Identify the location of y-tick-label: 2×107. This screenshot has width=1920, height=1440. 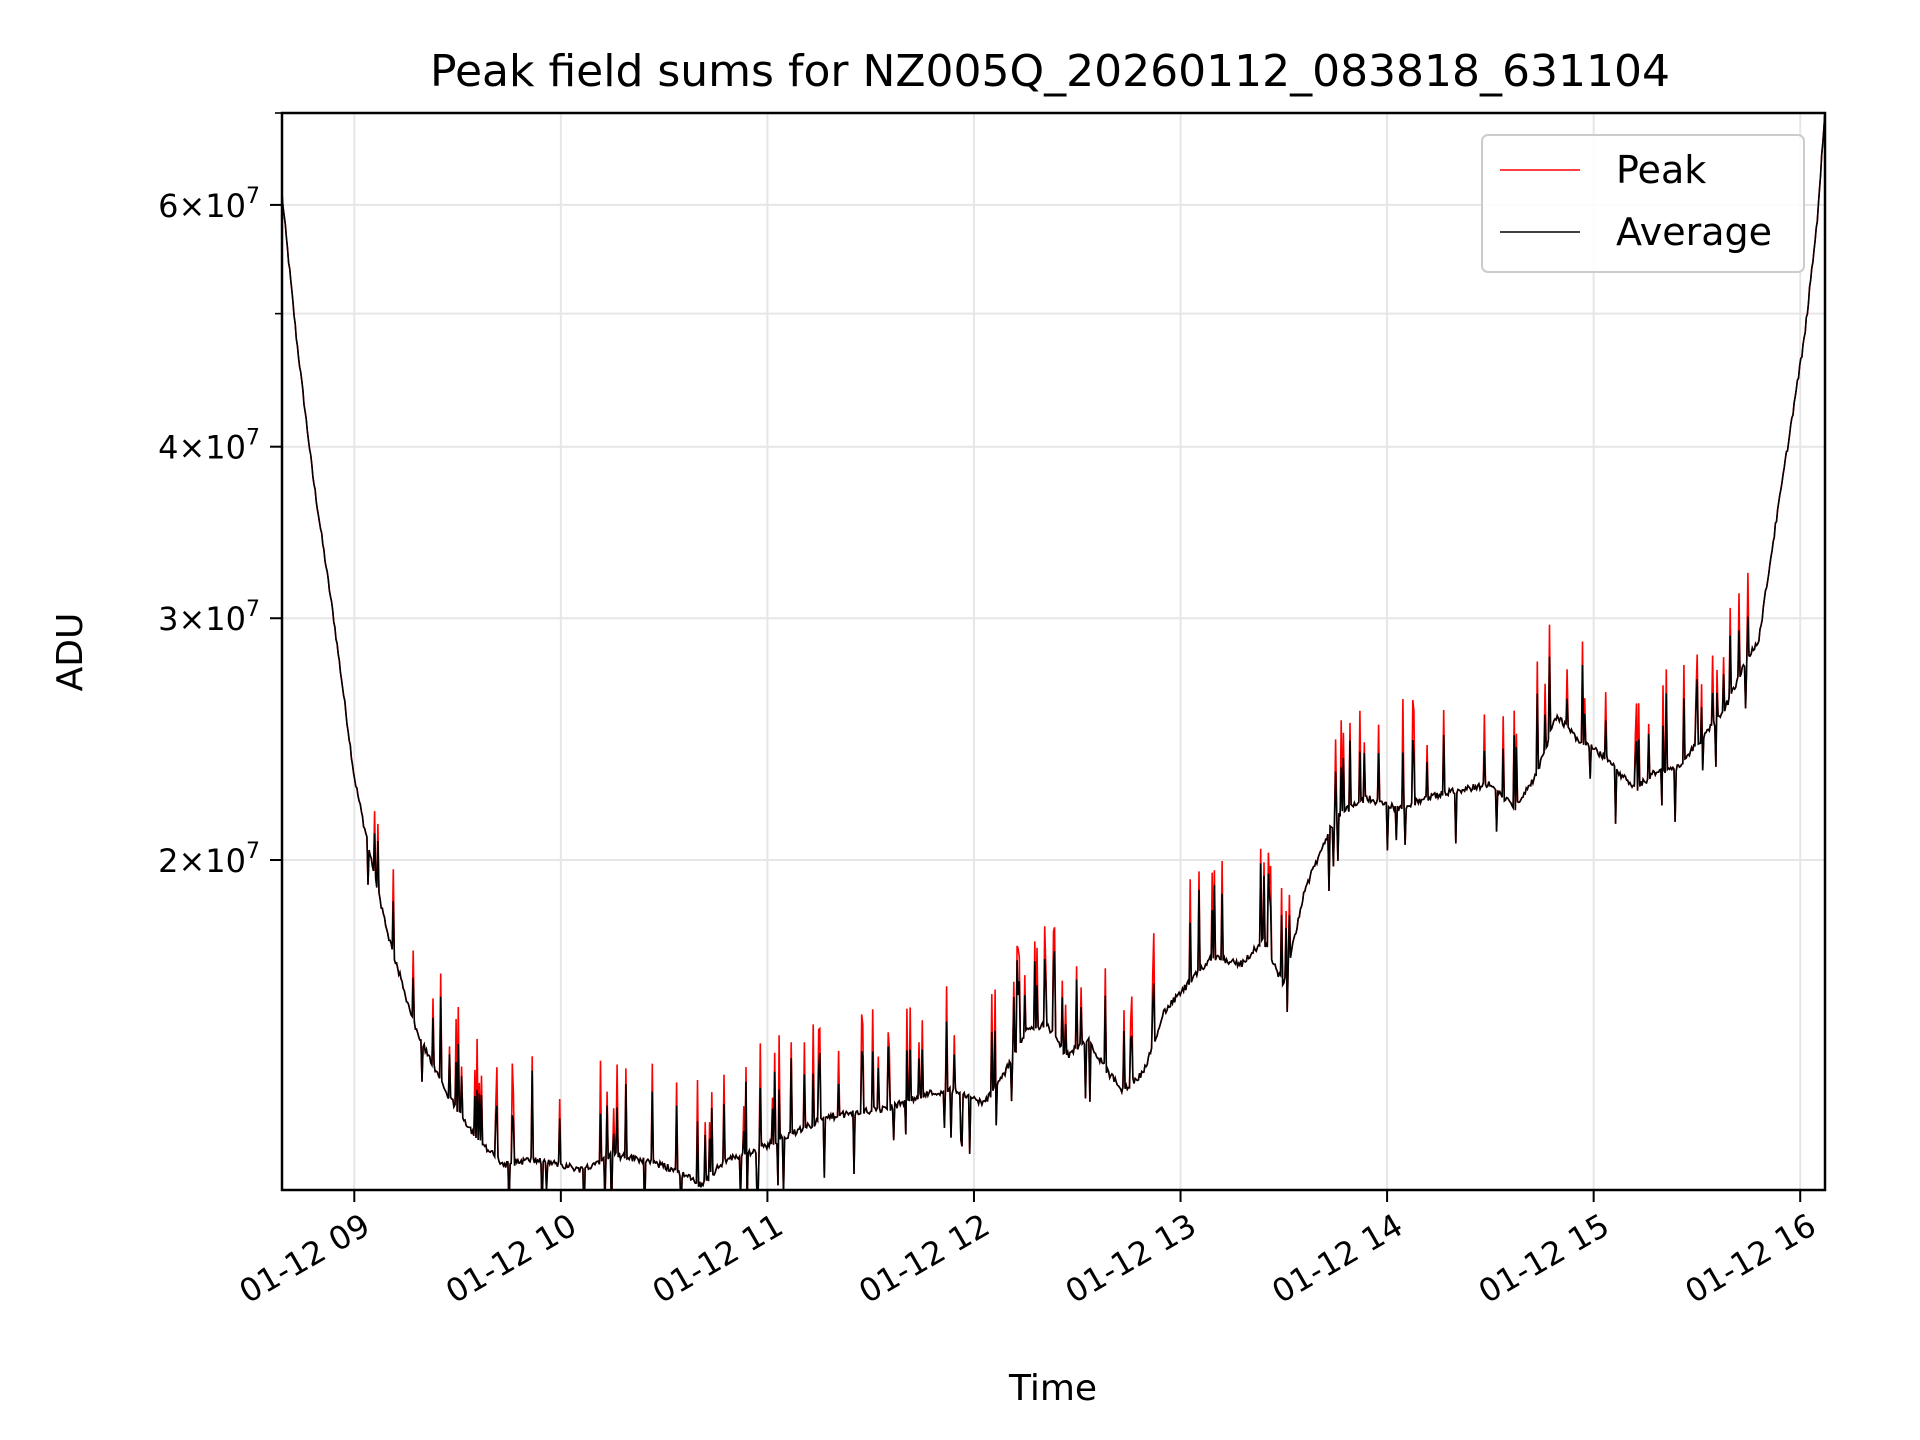
(209, 859).